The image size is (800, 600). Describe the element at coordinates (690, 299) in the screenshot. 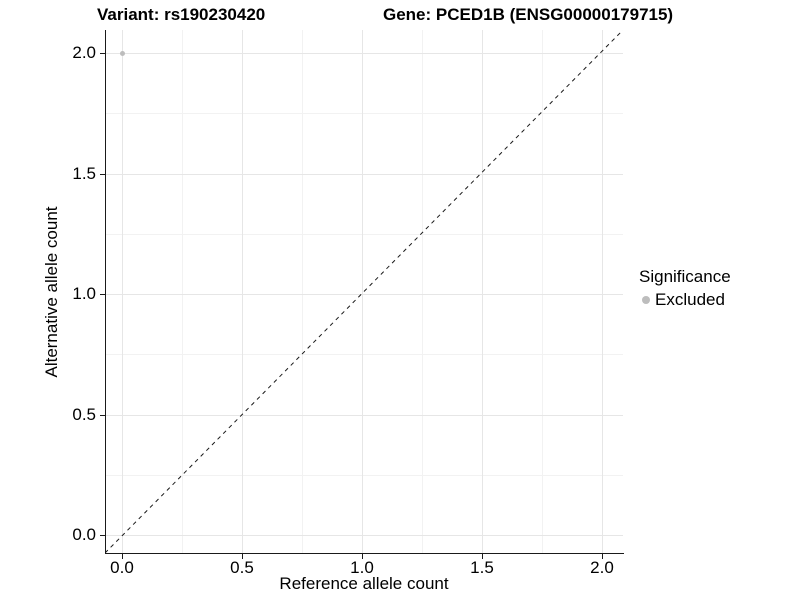

I see `legend-item-label: Excluded` at that location.